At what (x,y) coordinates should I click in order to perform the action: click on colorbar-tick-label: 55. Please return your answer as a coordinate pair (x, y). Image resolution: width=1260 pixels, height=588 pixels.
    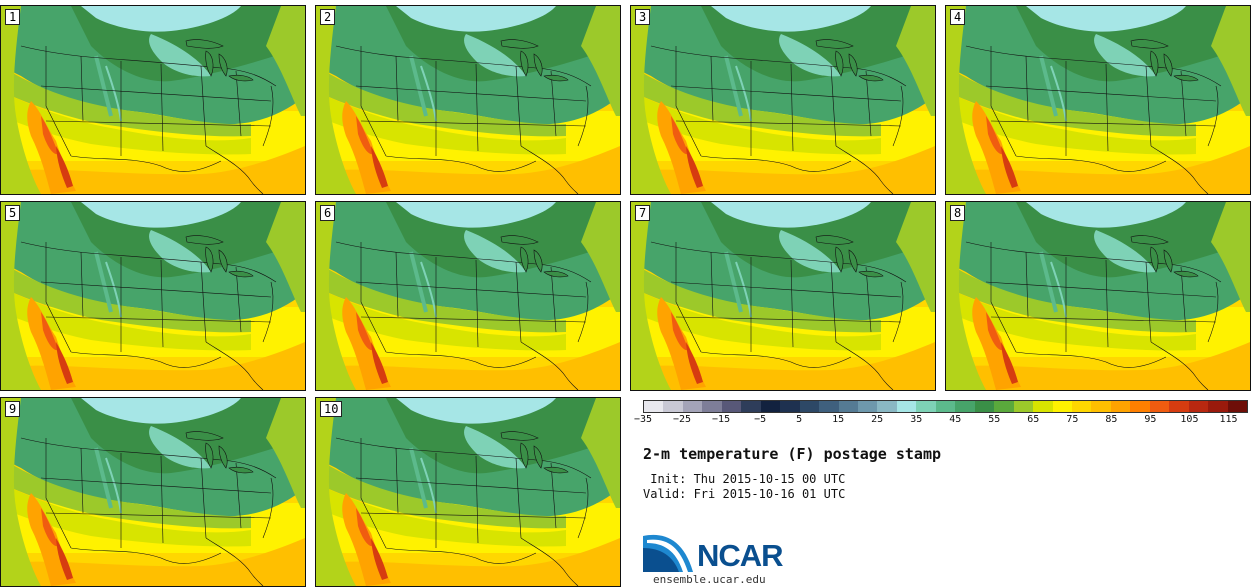
    Looking at the image, I should click on (994, 419).